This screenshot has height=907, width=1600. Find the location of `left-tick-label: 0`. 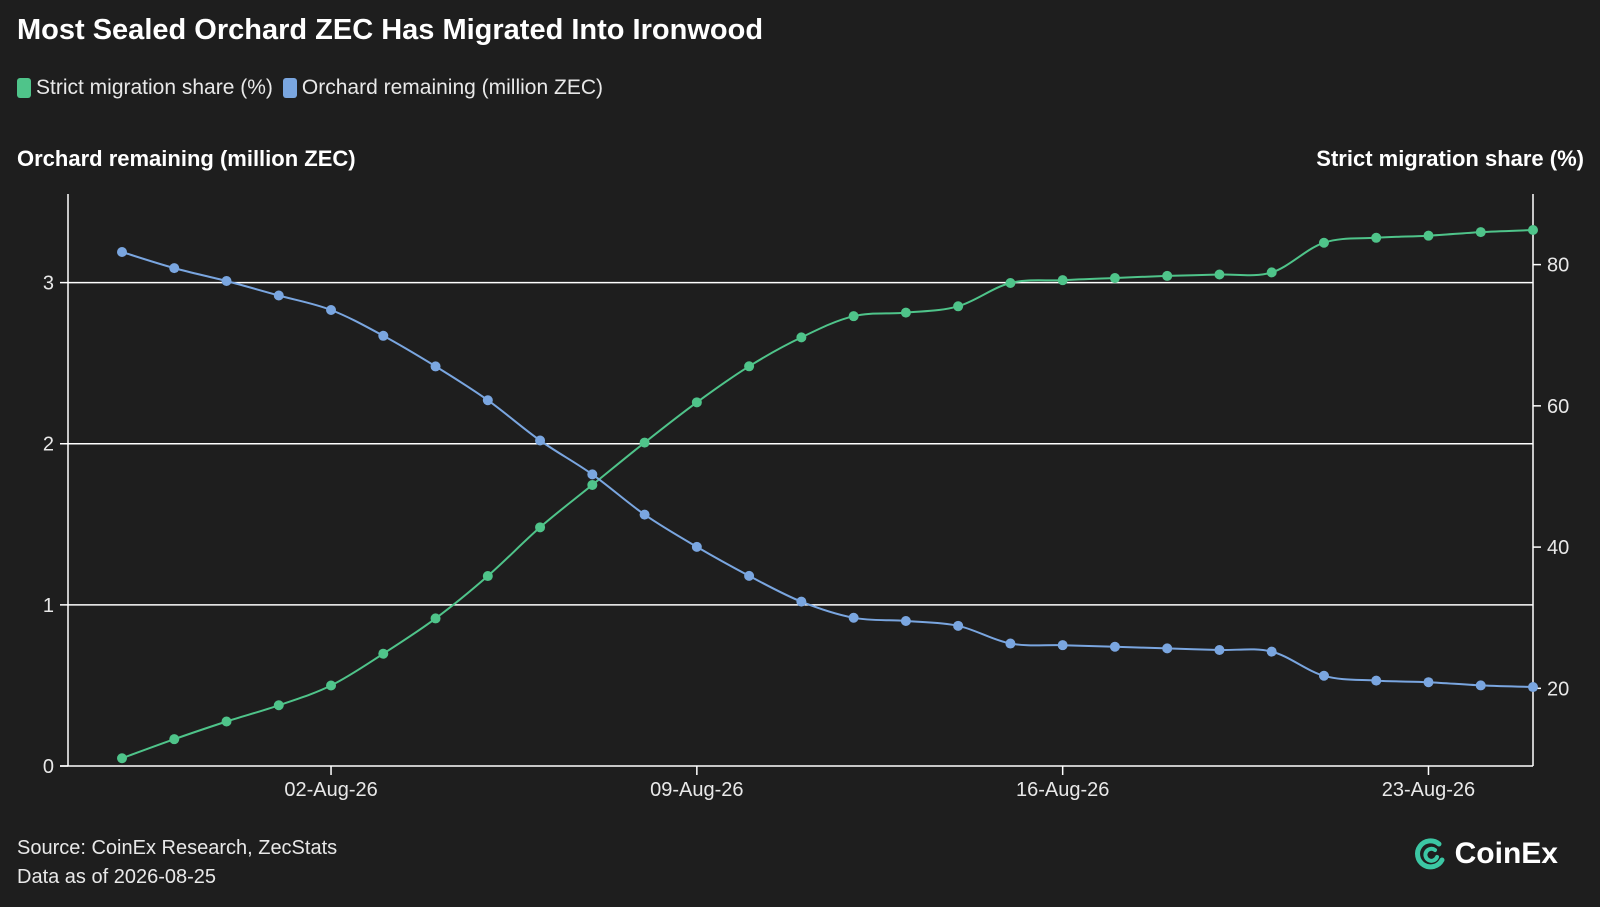

left-tick-label: 0 is located at coordinates (48, 767).